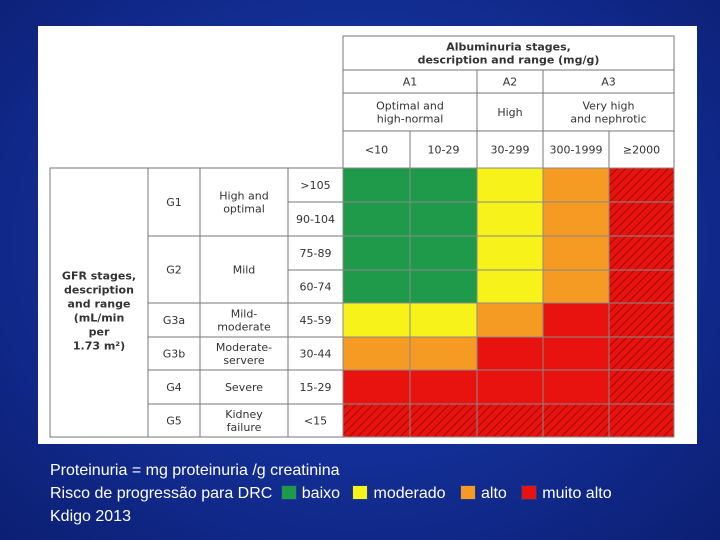  What do you see at coordinates (577, 493) in the screenshot?
I see `legend-label-muito-alto: muito alto` at bounding box center [577, 493].